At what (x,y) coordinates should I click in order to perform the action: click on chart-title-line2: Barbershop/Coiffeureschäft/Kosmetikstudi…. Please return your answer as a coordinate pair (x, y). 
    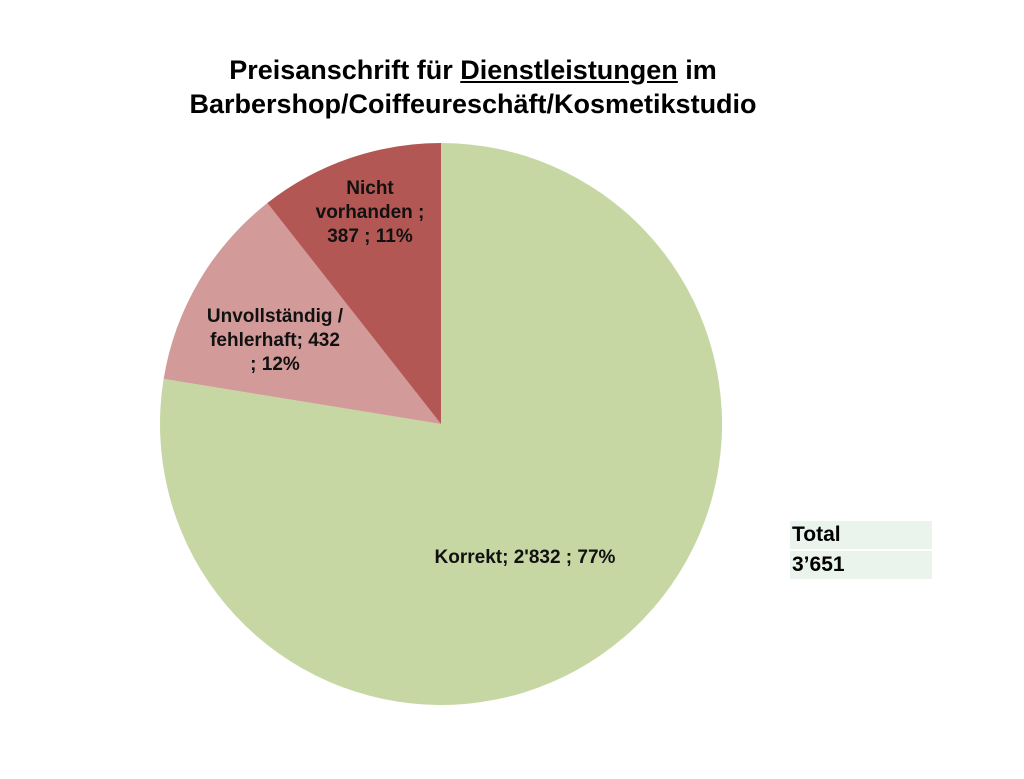
    Looking at the image, I should click on (473, 104).